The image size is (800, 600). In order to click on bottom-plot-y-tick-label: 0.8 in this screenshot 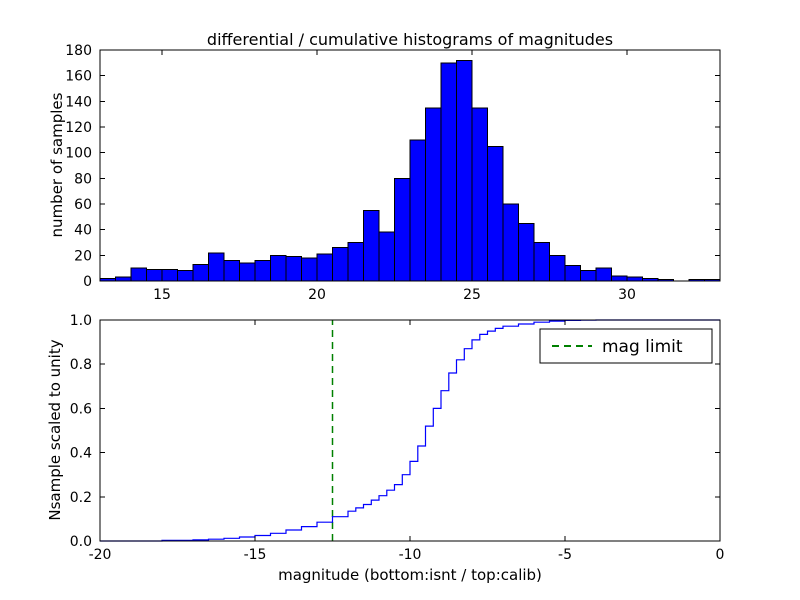, I will do `click(81, 365)`.